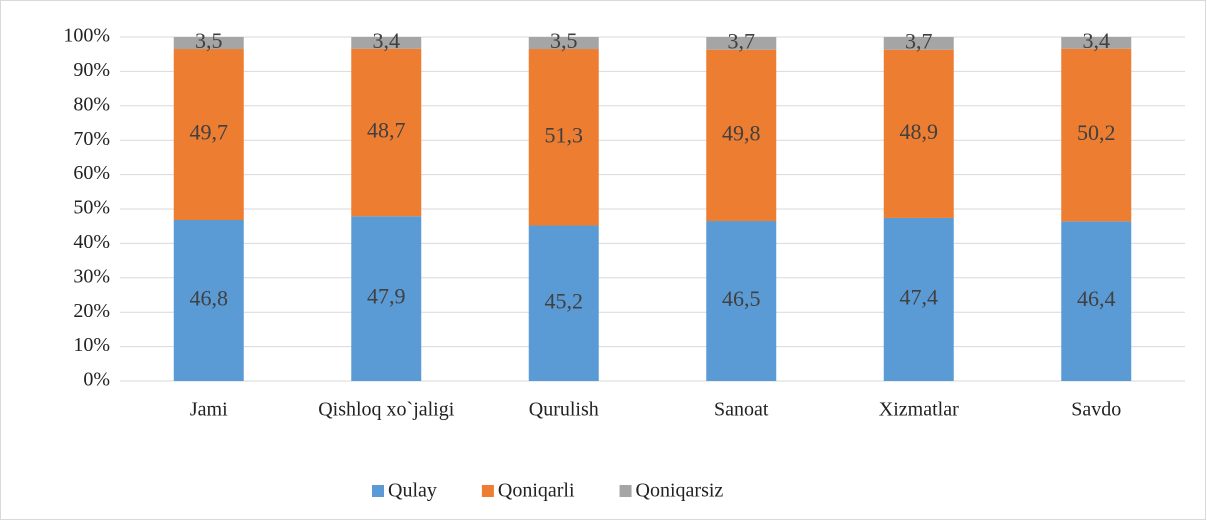  What do you see at coordinates (680, 491) in the screenshot?
I see `legend-label: Qoniqarsiz` at bounding box center [680, 491].